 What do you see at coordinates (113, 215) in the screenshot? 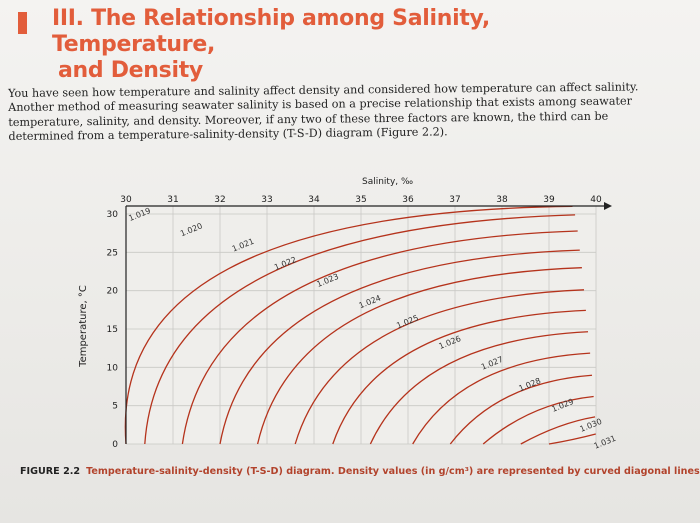
I see `y-tick-label: 30` at bounding box center [113, 215].